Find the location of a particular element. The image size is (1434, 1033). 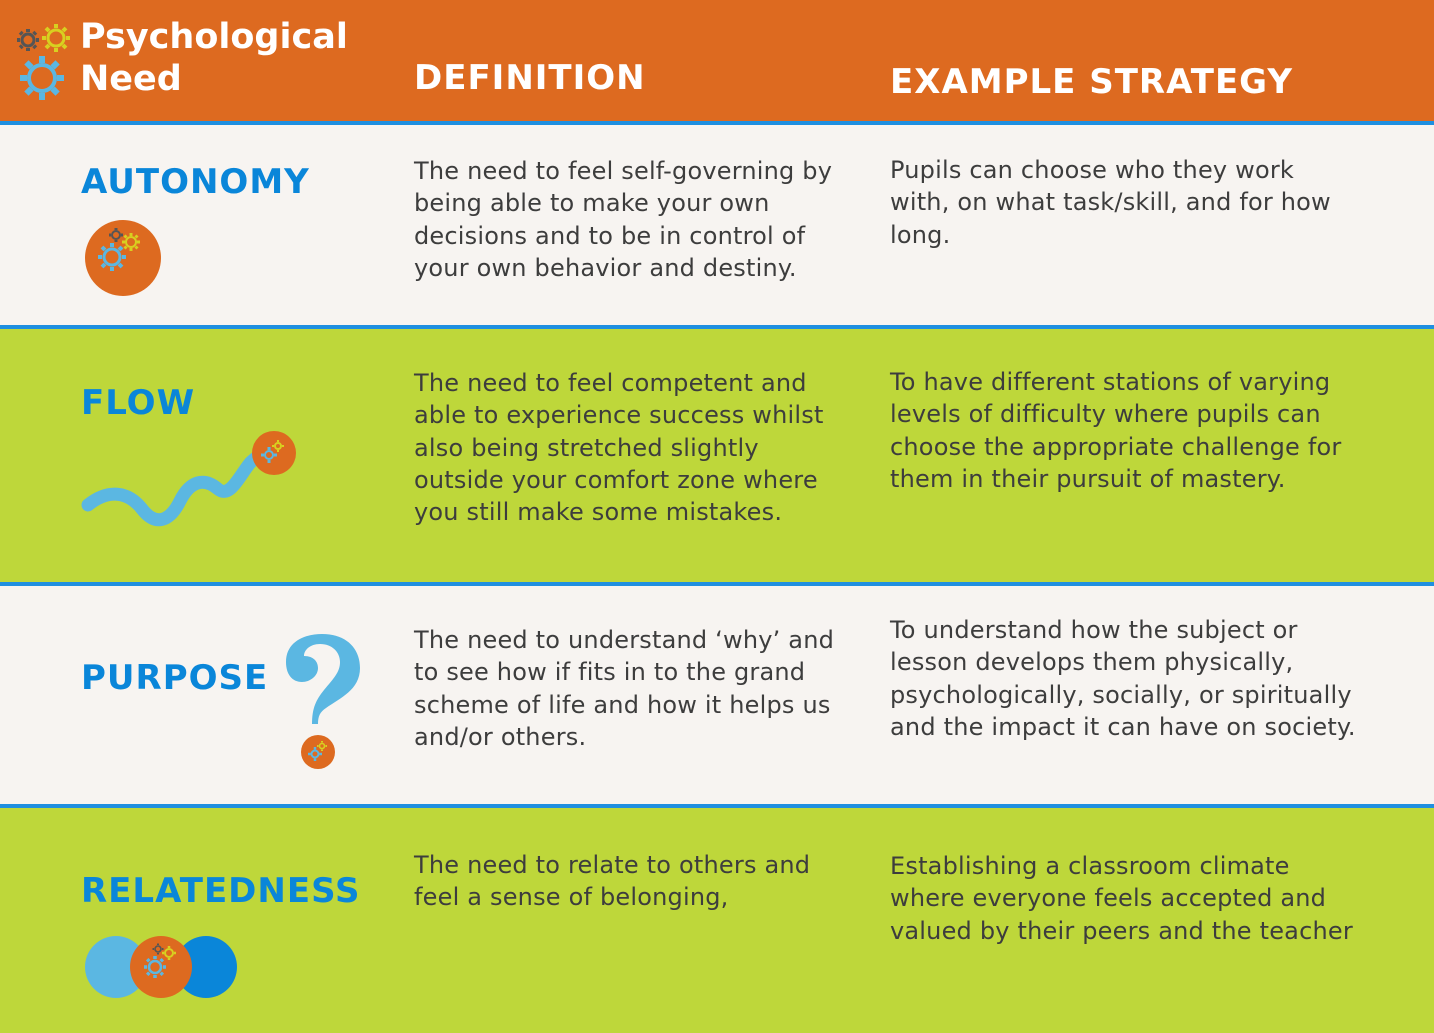

need-label-autonomy: AUTONOMY is located at coordinates (195, 182).